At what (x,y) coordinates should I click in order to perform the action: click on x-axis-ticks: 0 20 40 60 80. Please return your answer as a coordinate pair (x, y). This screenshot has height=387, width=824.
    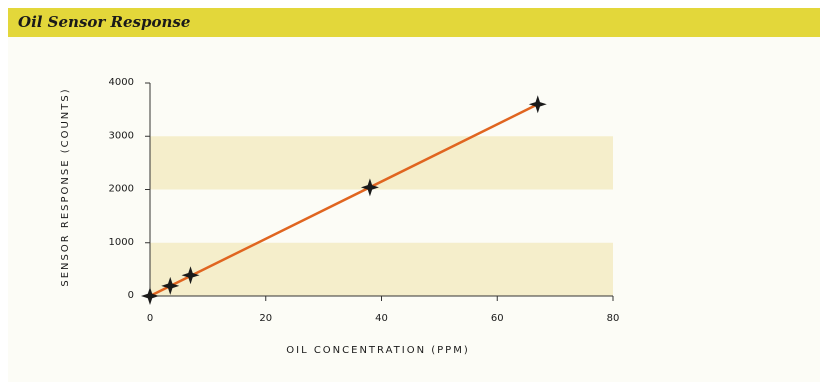
    Looking at the image, I should click on (383, 310).